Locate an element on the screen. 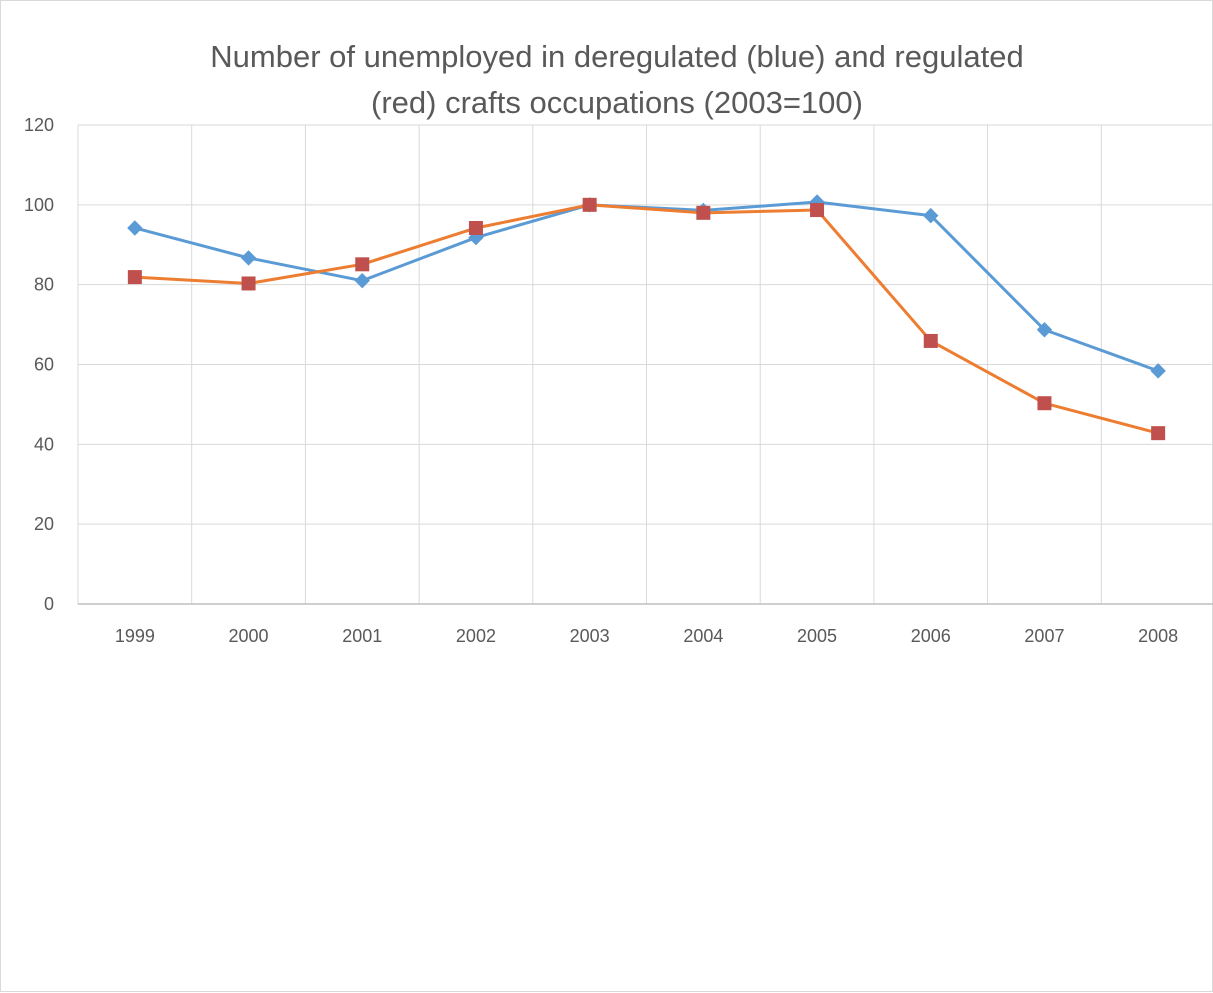  y-axis-tick-labels: 0 20 40 60 80 100 120 is located at coordinates (39, 364).